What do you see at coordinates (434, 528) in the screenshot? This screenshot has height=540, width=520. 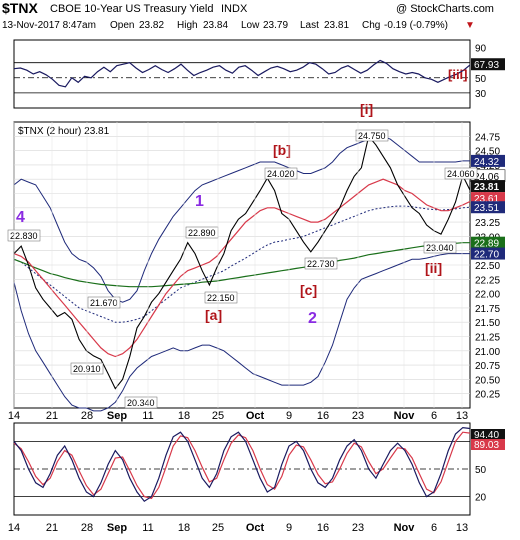 I see `x-tick-label-bottom: 6` at bounding box center [434, 528].